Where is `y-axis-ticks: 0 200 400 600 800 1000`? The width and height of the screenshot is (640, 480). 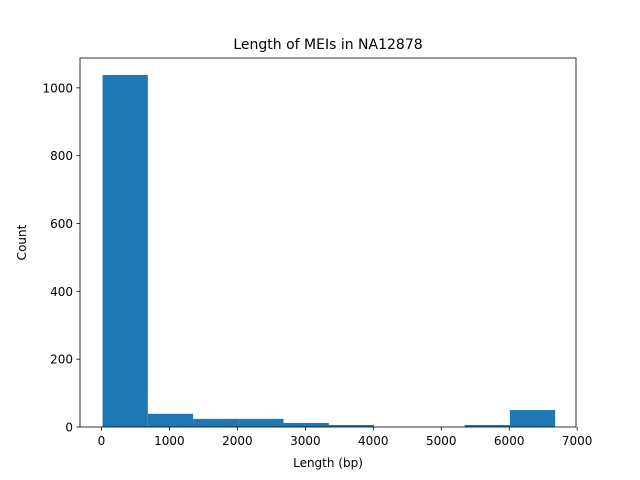 y-axis-ticks: 0 200 400 600 800 1000 is located at coordinates (61, 258).